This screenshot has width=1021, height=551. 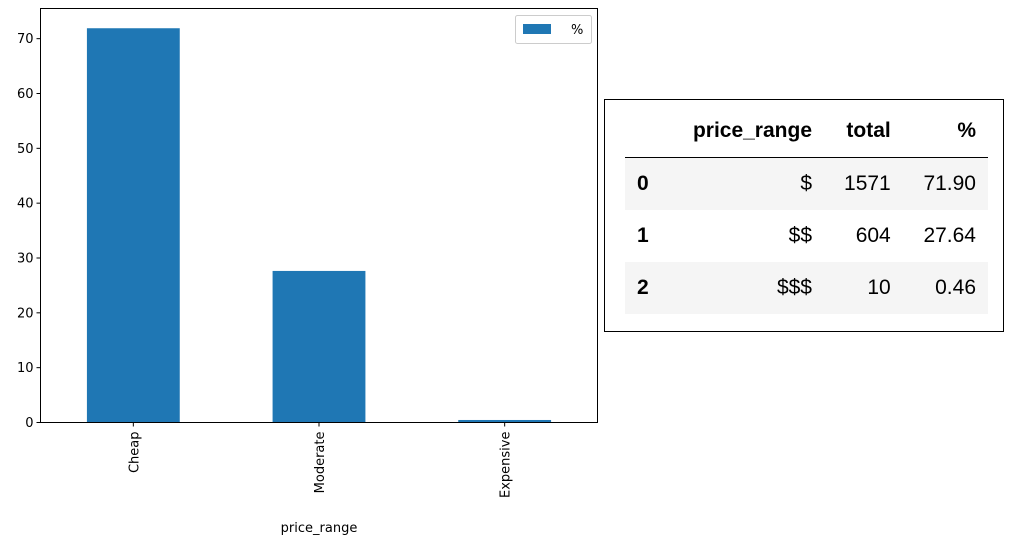 What do you see at coordinates (744, 131) in the screenshot?
I see `price-range-header: price_range` at bounding box center [744, 131].